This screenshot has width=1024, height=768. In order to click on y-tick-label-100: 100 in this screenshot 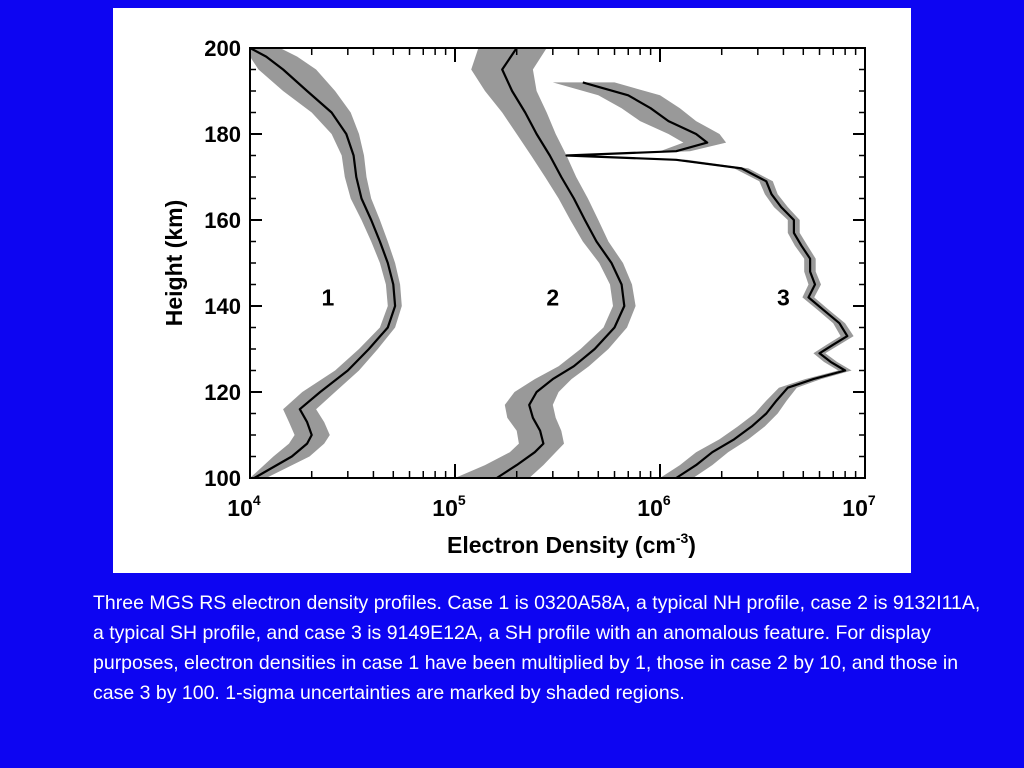, I will do `click(222, 478)`.